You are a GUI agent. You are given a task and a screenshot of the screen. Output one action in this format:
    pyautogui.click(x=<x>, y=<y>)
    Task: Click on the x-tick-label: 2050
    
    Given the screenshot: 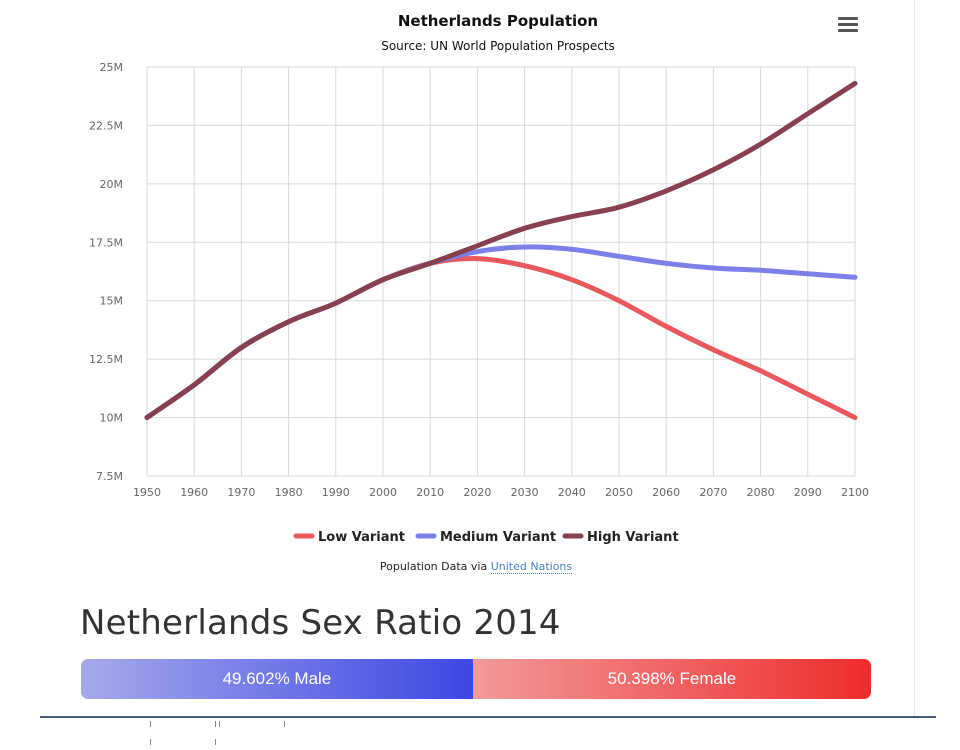 What is the action you would take?
    pyautogui.click(x=619, y=492)
    